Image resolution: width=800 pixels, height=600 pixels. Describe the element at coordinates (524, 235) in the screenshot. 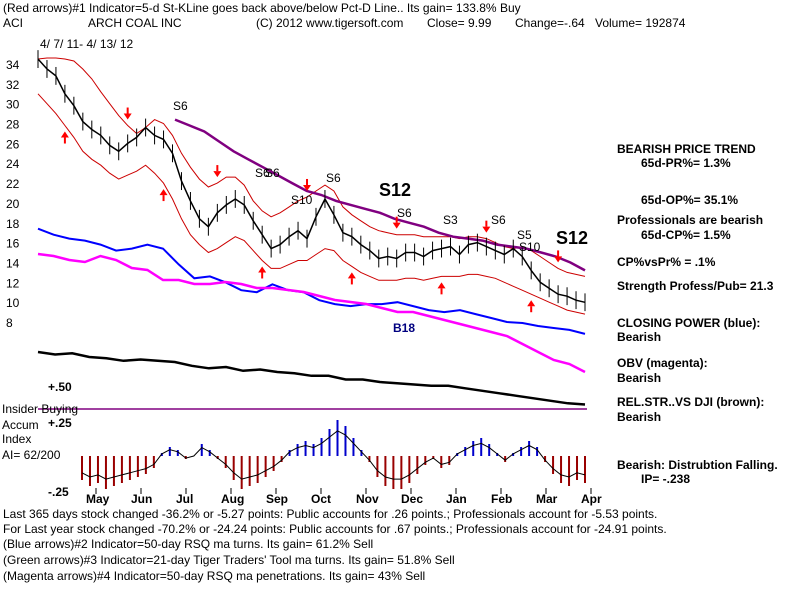

I see `signal-label: S5` at that location.